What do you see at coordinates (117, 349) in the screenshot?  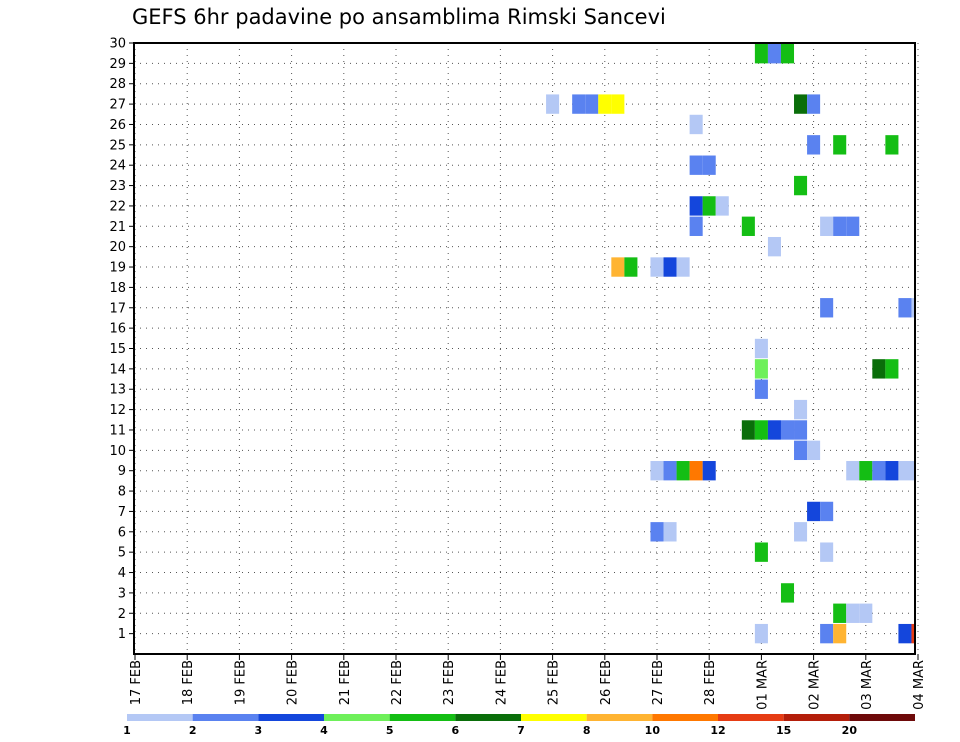 I see `y-tick-label: 15` at bounding box center [117, 349].